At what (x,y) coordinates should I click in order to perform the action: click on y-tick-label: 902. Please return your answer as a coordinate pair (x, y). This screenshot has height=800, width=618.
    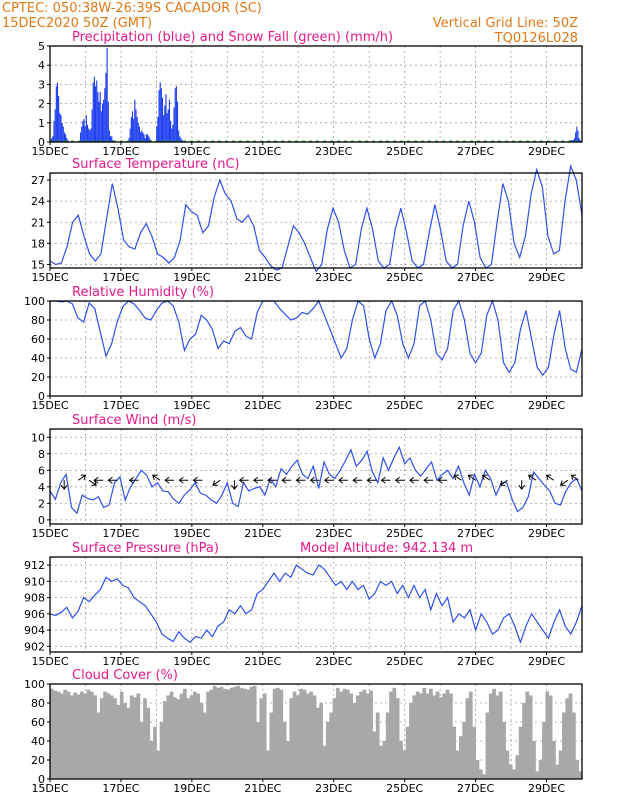
    Looking at the image, I should click on (34, 646).